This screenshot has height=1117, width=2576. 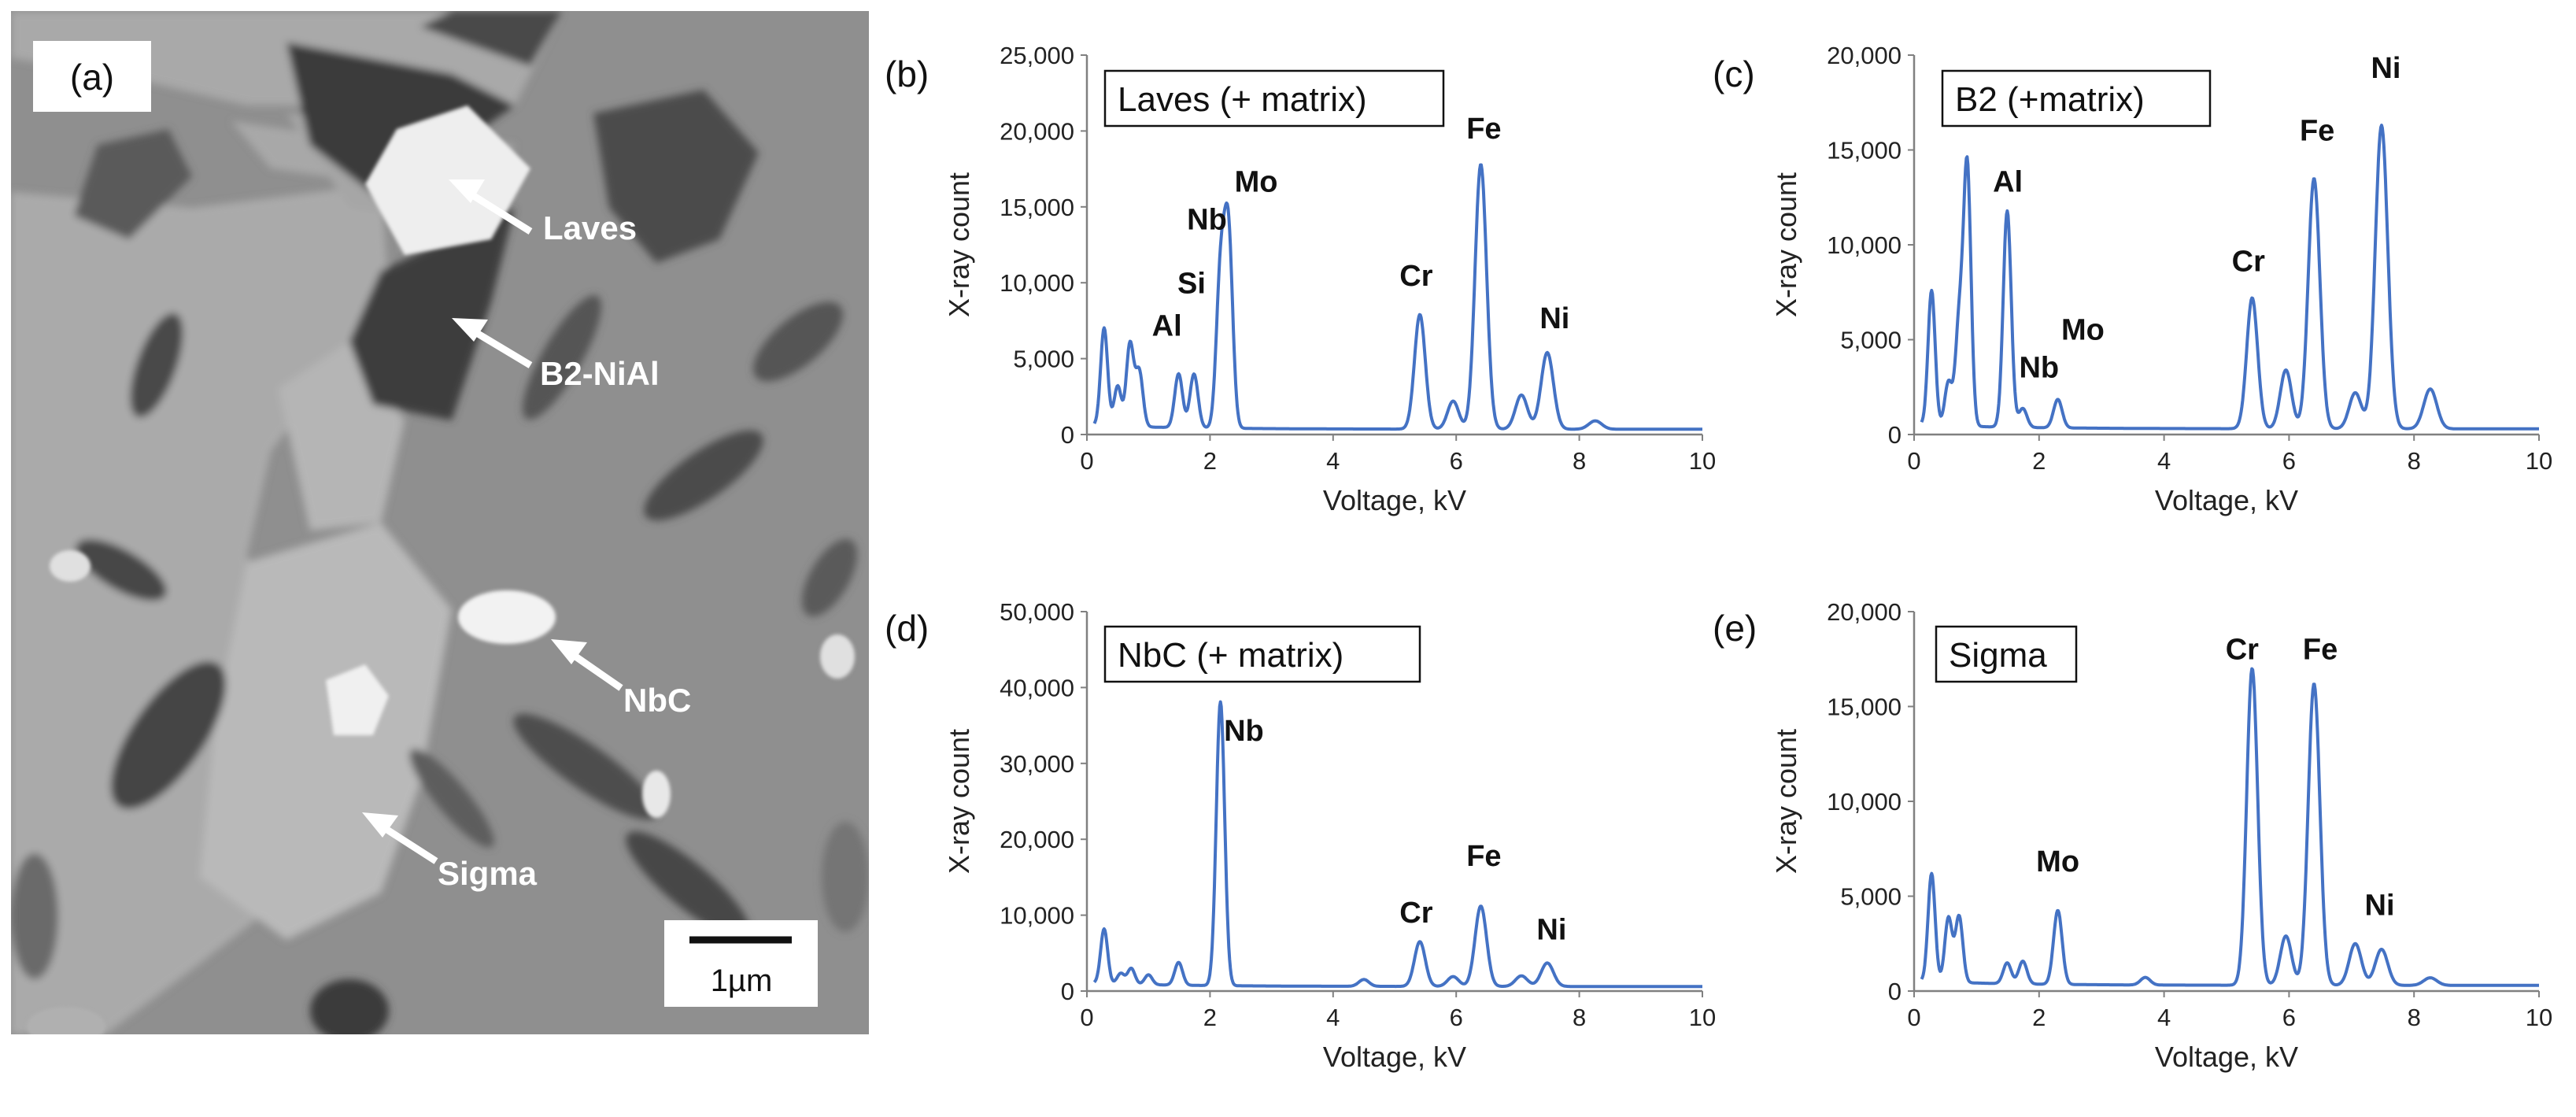 I want to click on laves-particle, so click(x=447, y=180).